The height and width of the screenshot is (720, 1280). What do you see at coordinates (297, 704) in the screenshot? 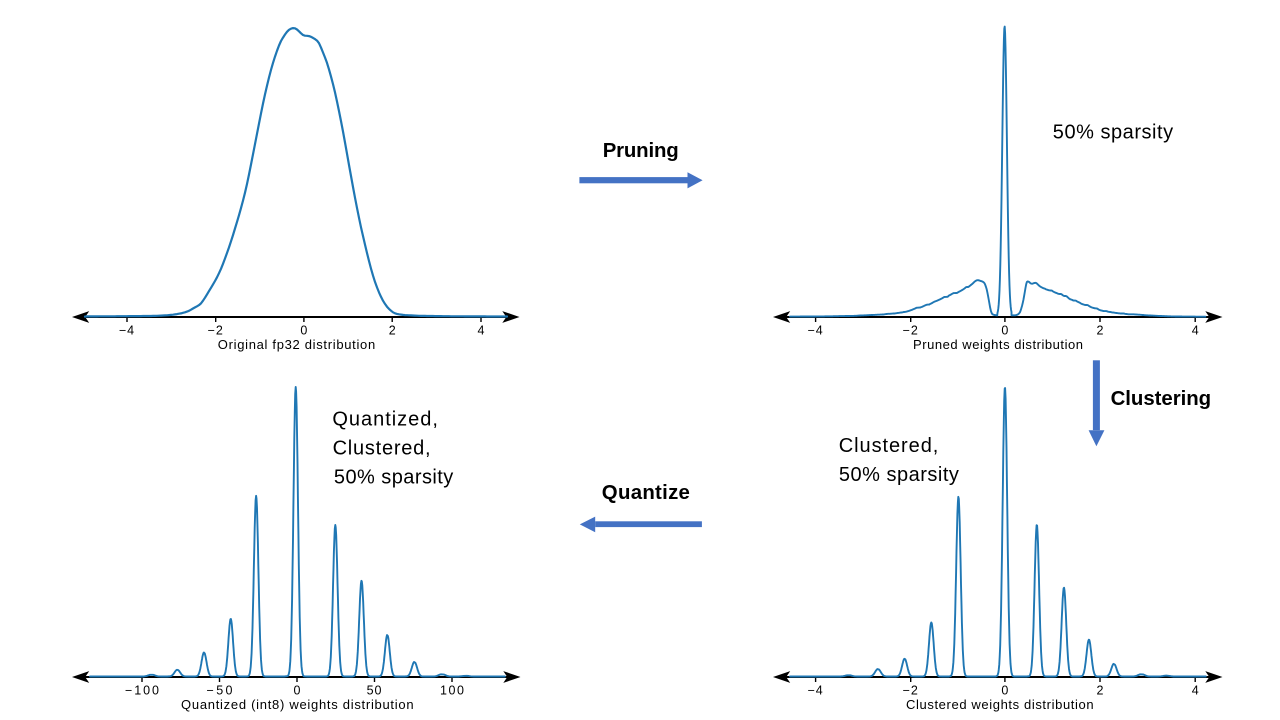
I see `svg-text:Quantized (int8) weights distr: Quantized (int8) weights distribution` at bounding box center [297, 704].